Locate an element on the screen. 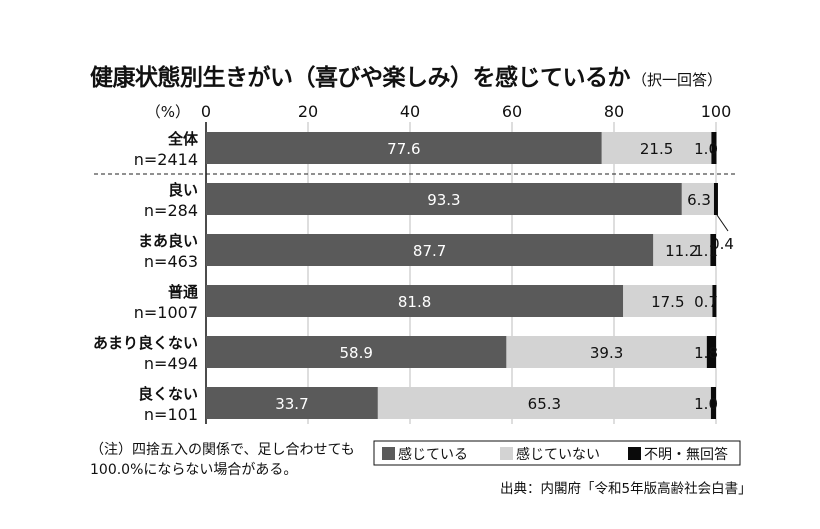  legend-label: 感じていない is located at coordinates (558, 454).